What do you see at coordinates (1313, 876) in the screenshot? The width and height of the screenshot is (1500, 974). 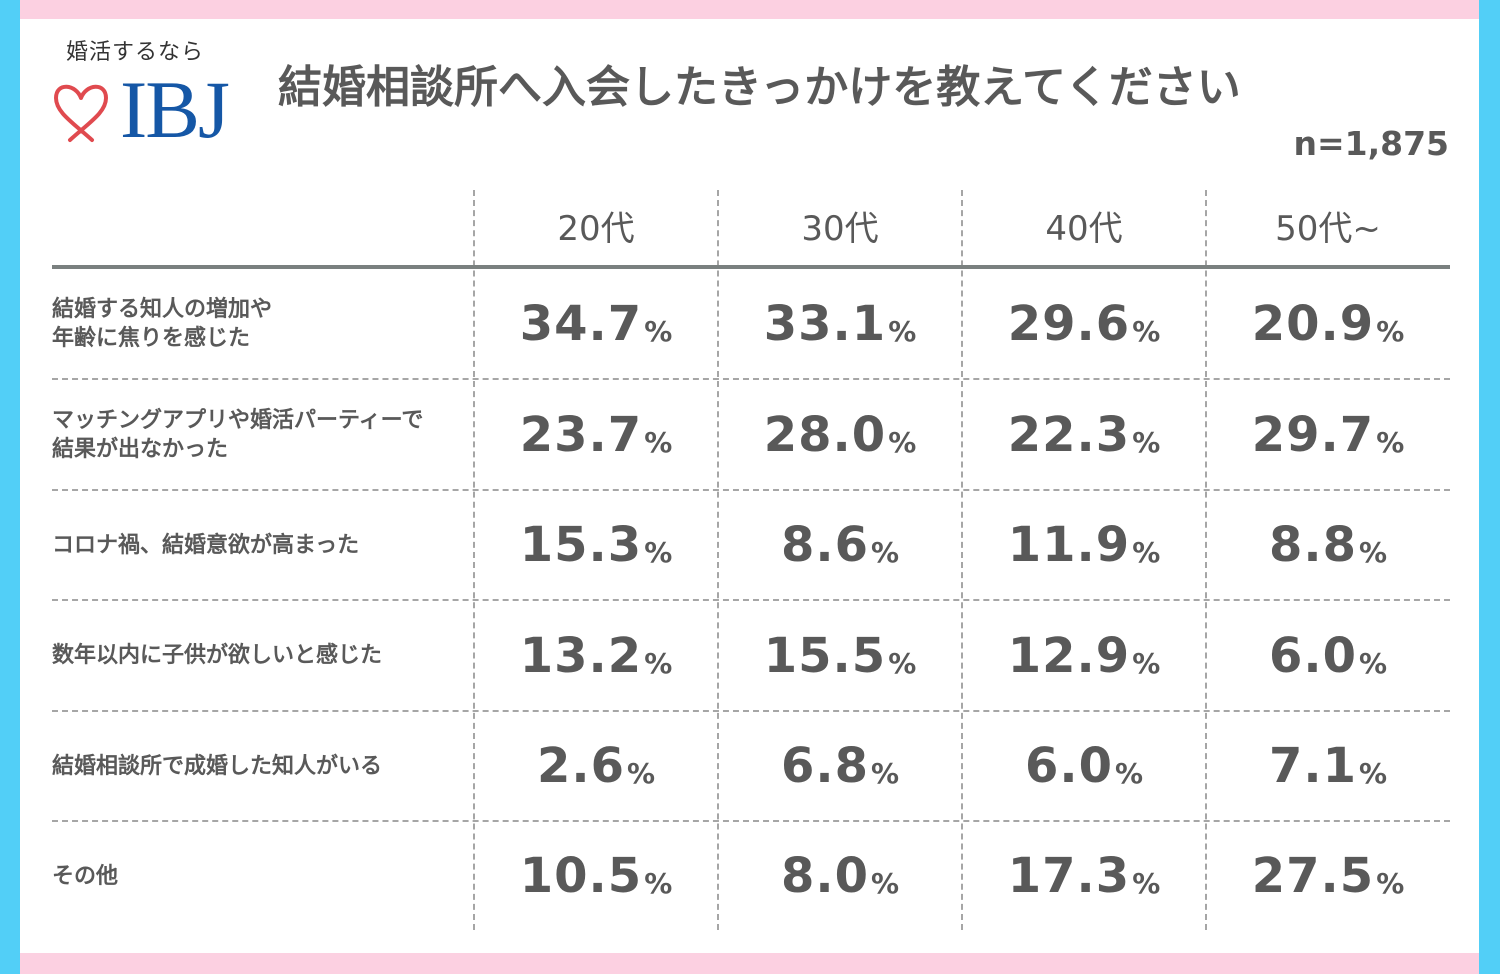 I see `cell-value: 27.5` at bounding box center [1313, 876].